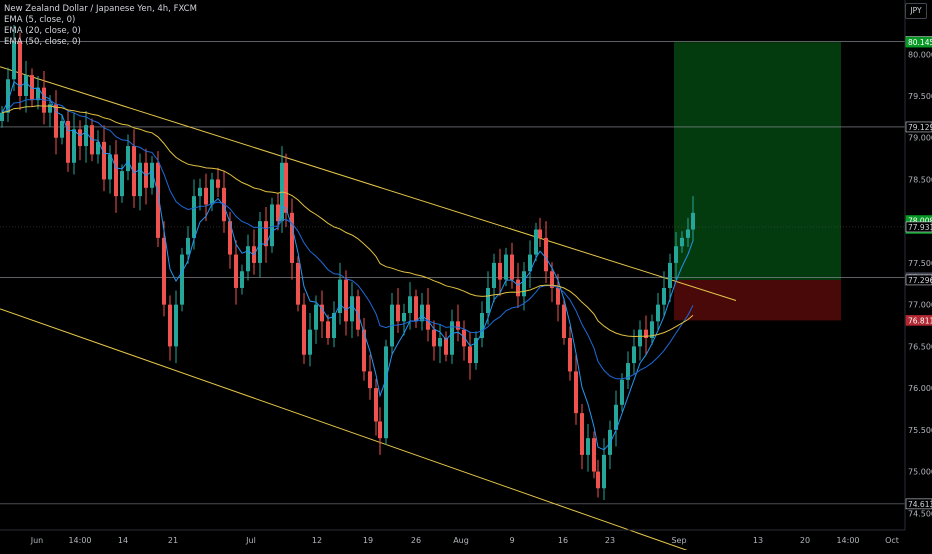 This screenshot has height=554, width=932. What do you see at coordinates (920, 430) in the screenshot?
I see `y-tick-9: 75.500` at bounding box center [920, 430].